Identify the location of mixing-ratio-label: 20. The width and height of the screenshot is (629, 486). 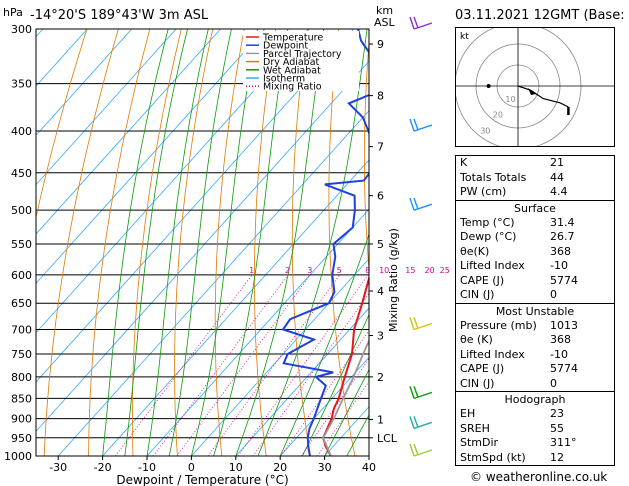
(429, 270).